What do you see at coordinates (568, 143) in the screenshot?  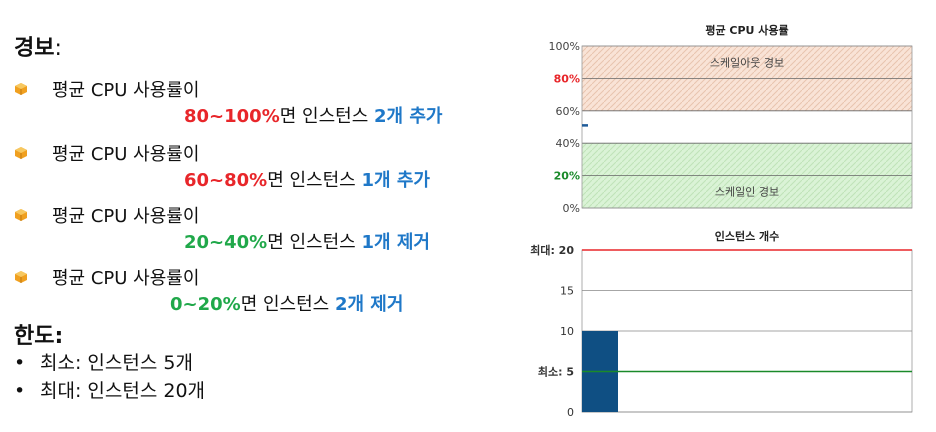 I see `y-tick-label: 40%` at bounding box center [568, 143].